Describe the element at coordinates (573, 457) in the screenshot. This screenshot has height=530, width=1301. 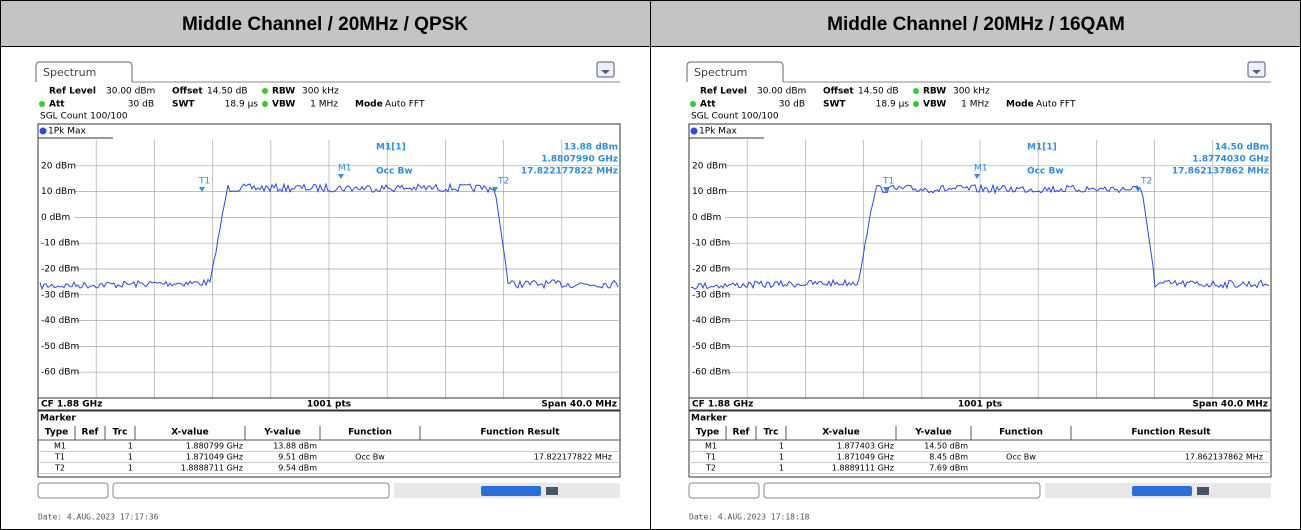
I see `cell: 17.822177822 MHz` at that location.